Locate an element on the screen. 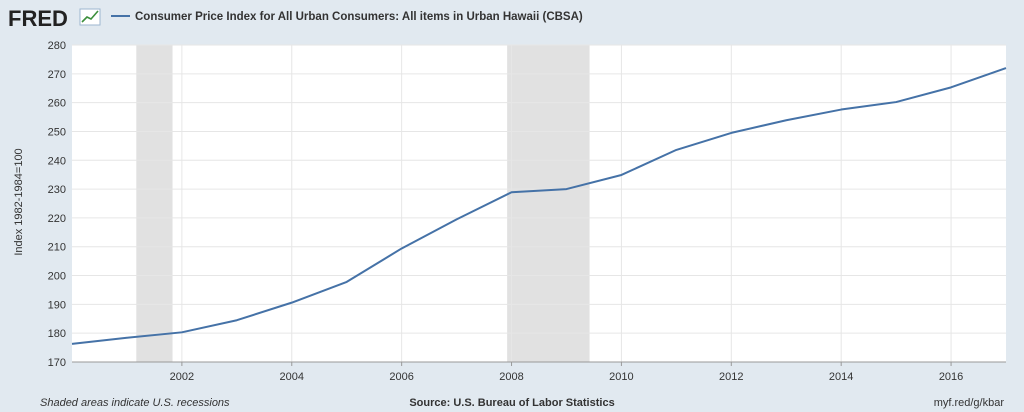  x-tick-label: 2014 is located at coordinates (841, 377).